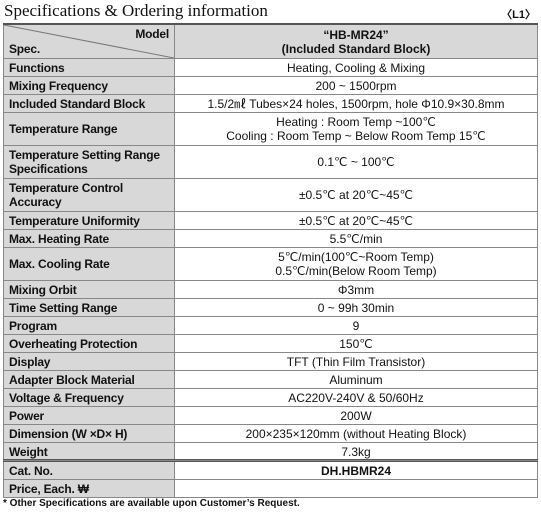 The height and width of the screenshot is (512, 541). I want to click on row: Voltage & Frequency AC220V-240V & 50/60Hz, so click(270, 397).